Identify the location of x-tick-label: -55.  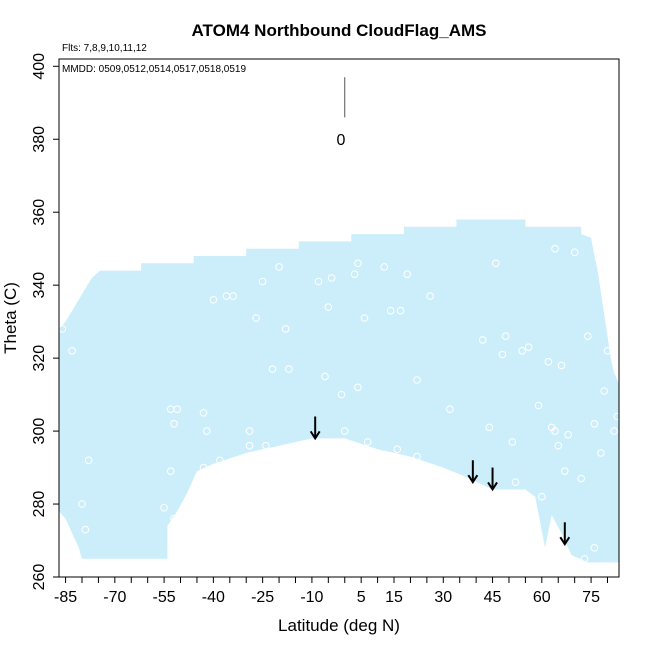
(164, 597).